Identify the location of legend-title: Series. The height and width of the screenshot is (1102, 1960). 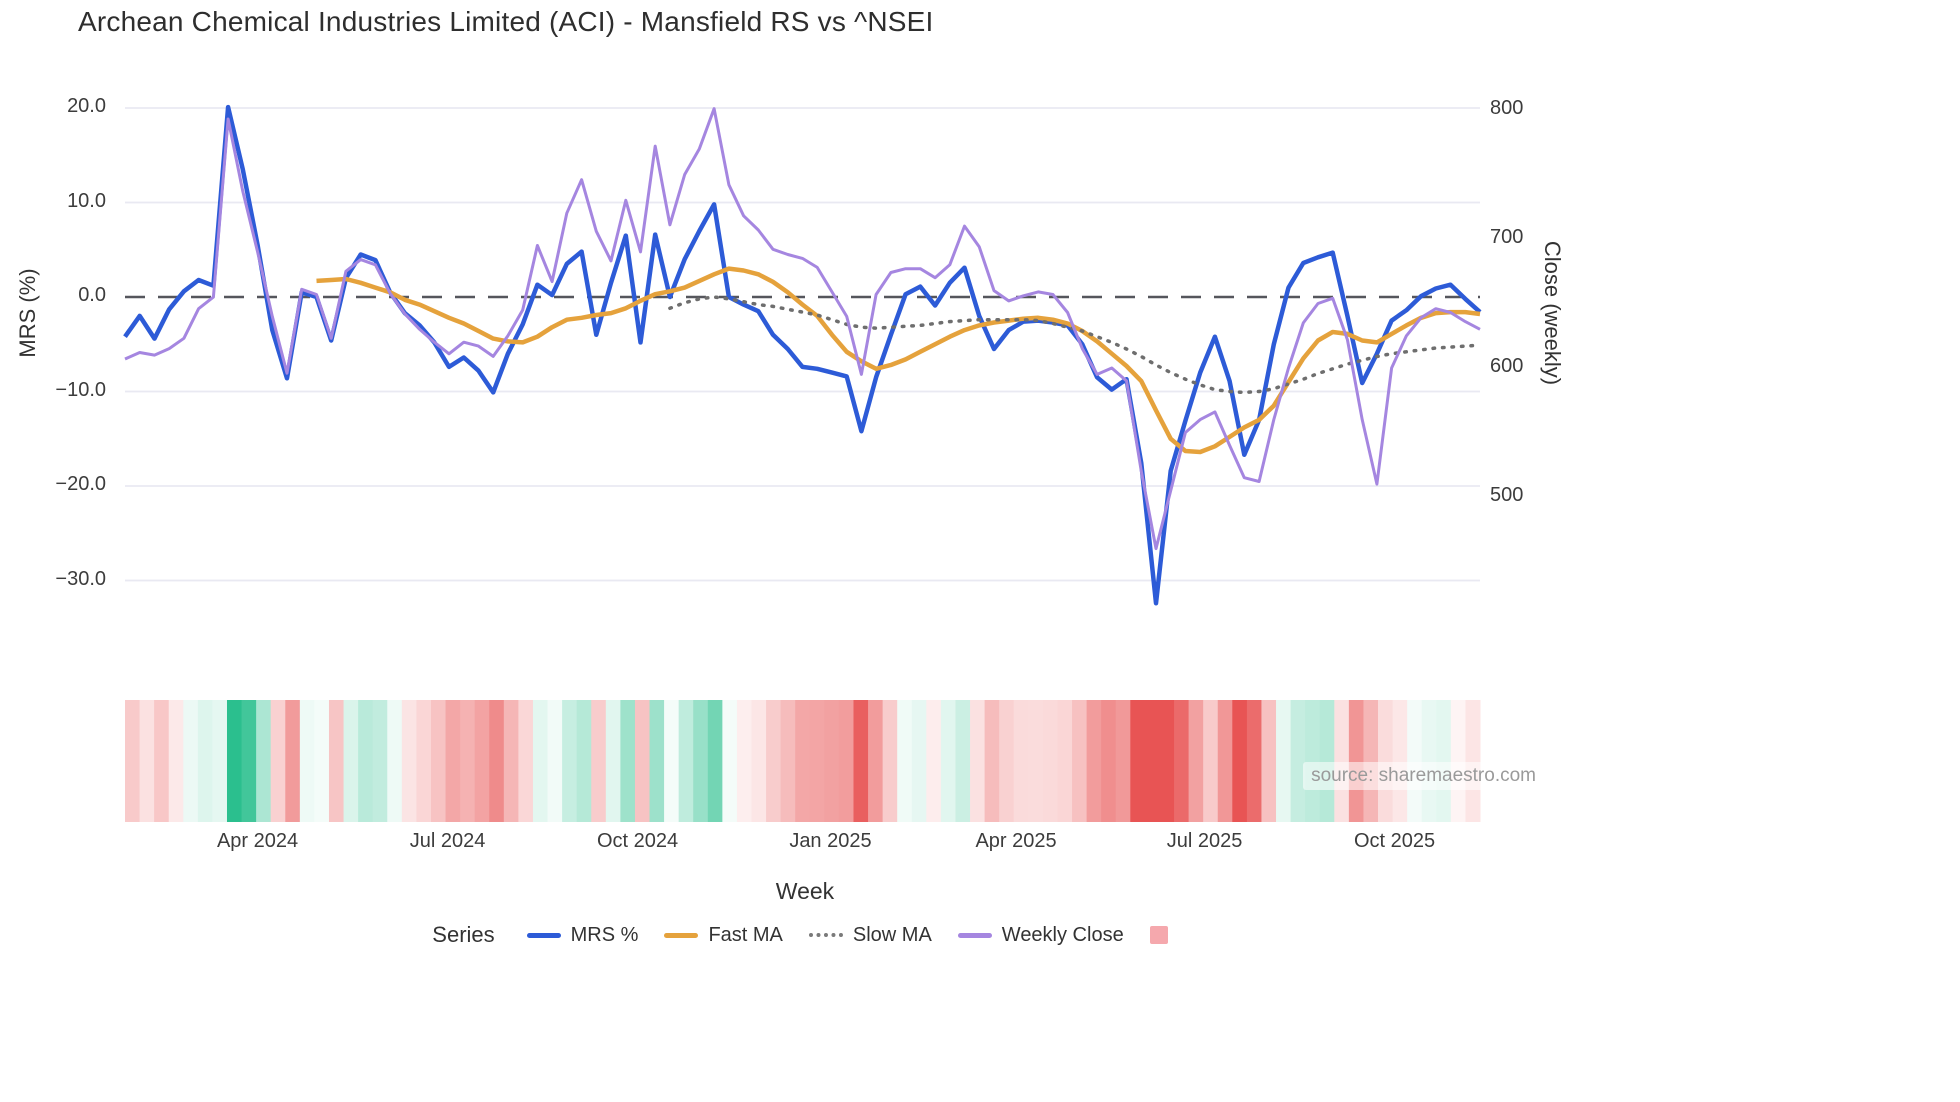
(463, 934).